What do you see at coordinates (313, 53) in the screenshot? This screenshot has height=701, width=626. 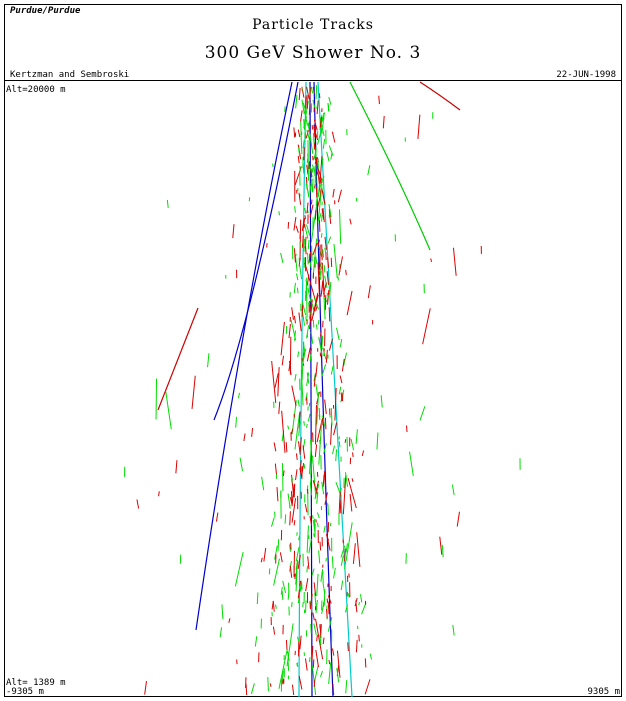 I see `subtitle: 300 GeV Shower No. 3` at bounding box center [313, 53].